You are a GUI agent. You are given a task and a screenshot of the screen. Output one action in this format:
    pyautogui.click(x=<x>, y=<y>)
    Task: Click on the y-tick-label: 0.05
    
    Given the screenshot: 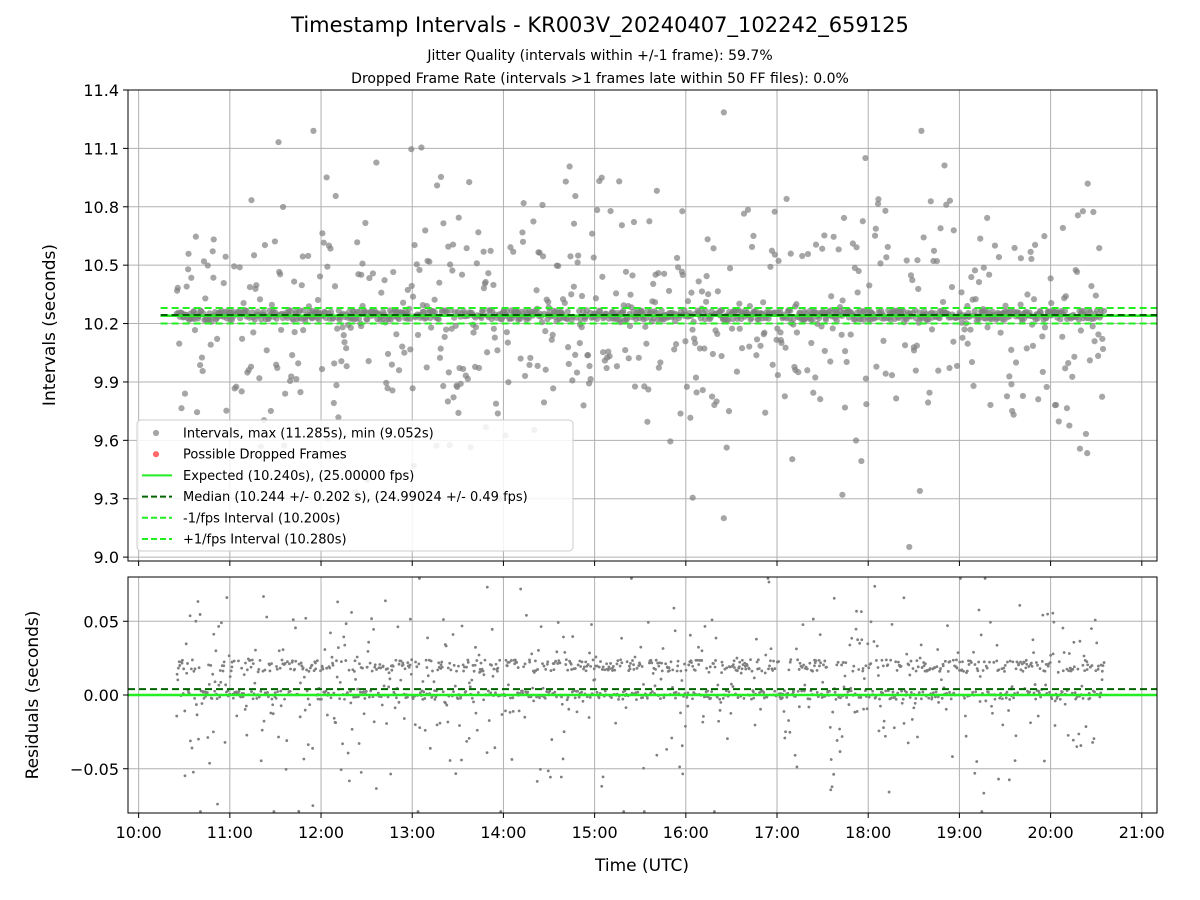 What is the action you would take?
    pyautogui.click(x=101, y=621)
    